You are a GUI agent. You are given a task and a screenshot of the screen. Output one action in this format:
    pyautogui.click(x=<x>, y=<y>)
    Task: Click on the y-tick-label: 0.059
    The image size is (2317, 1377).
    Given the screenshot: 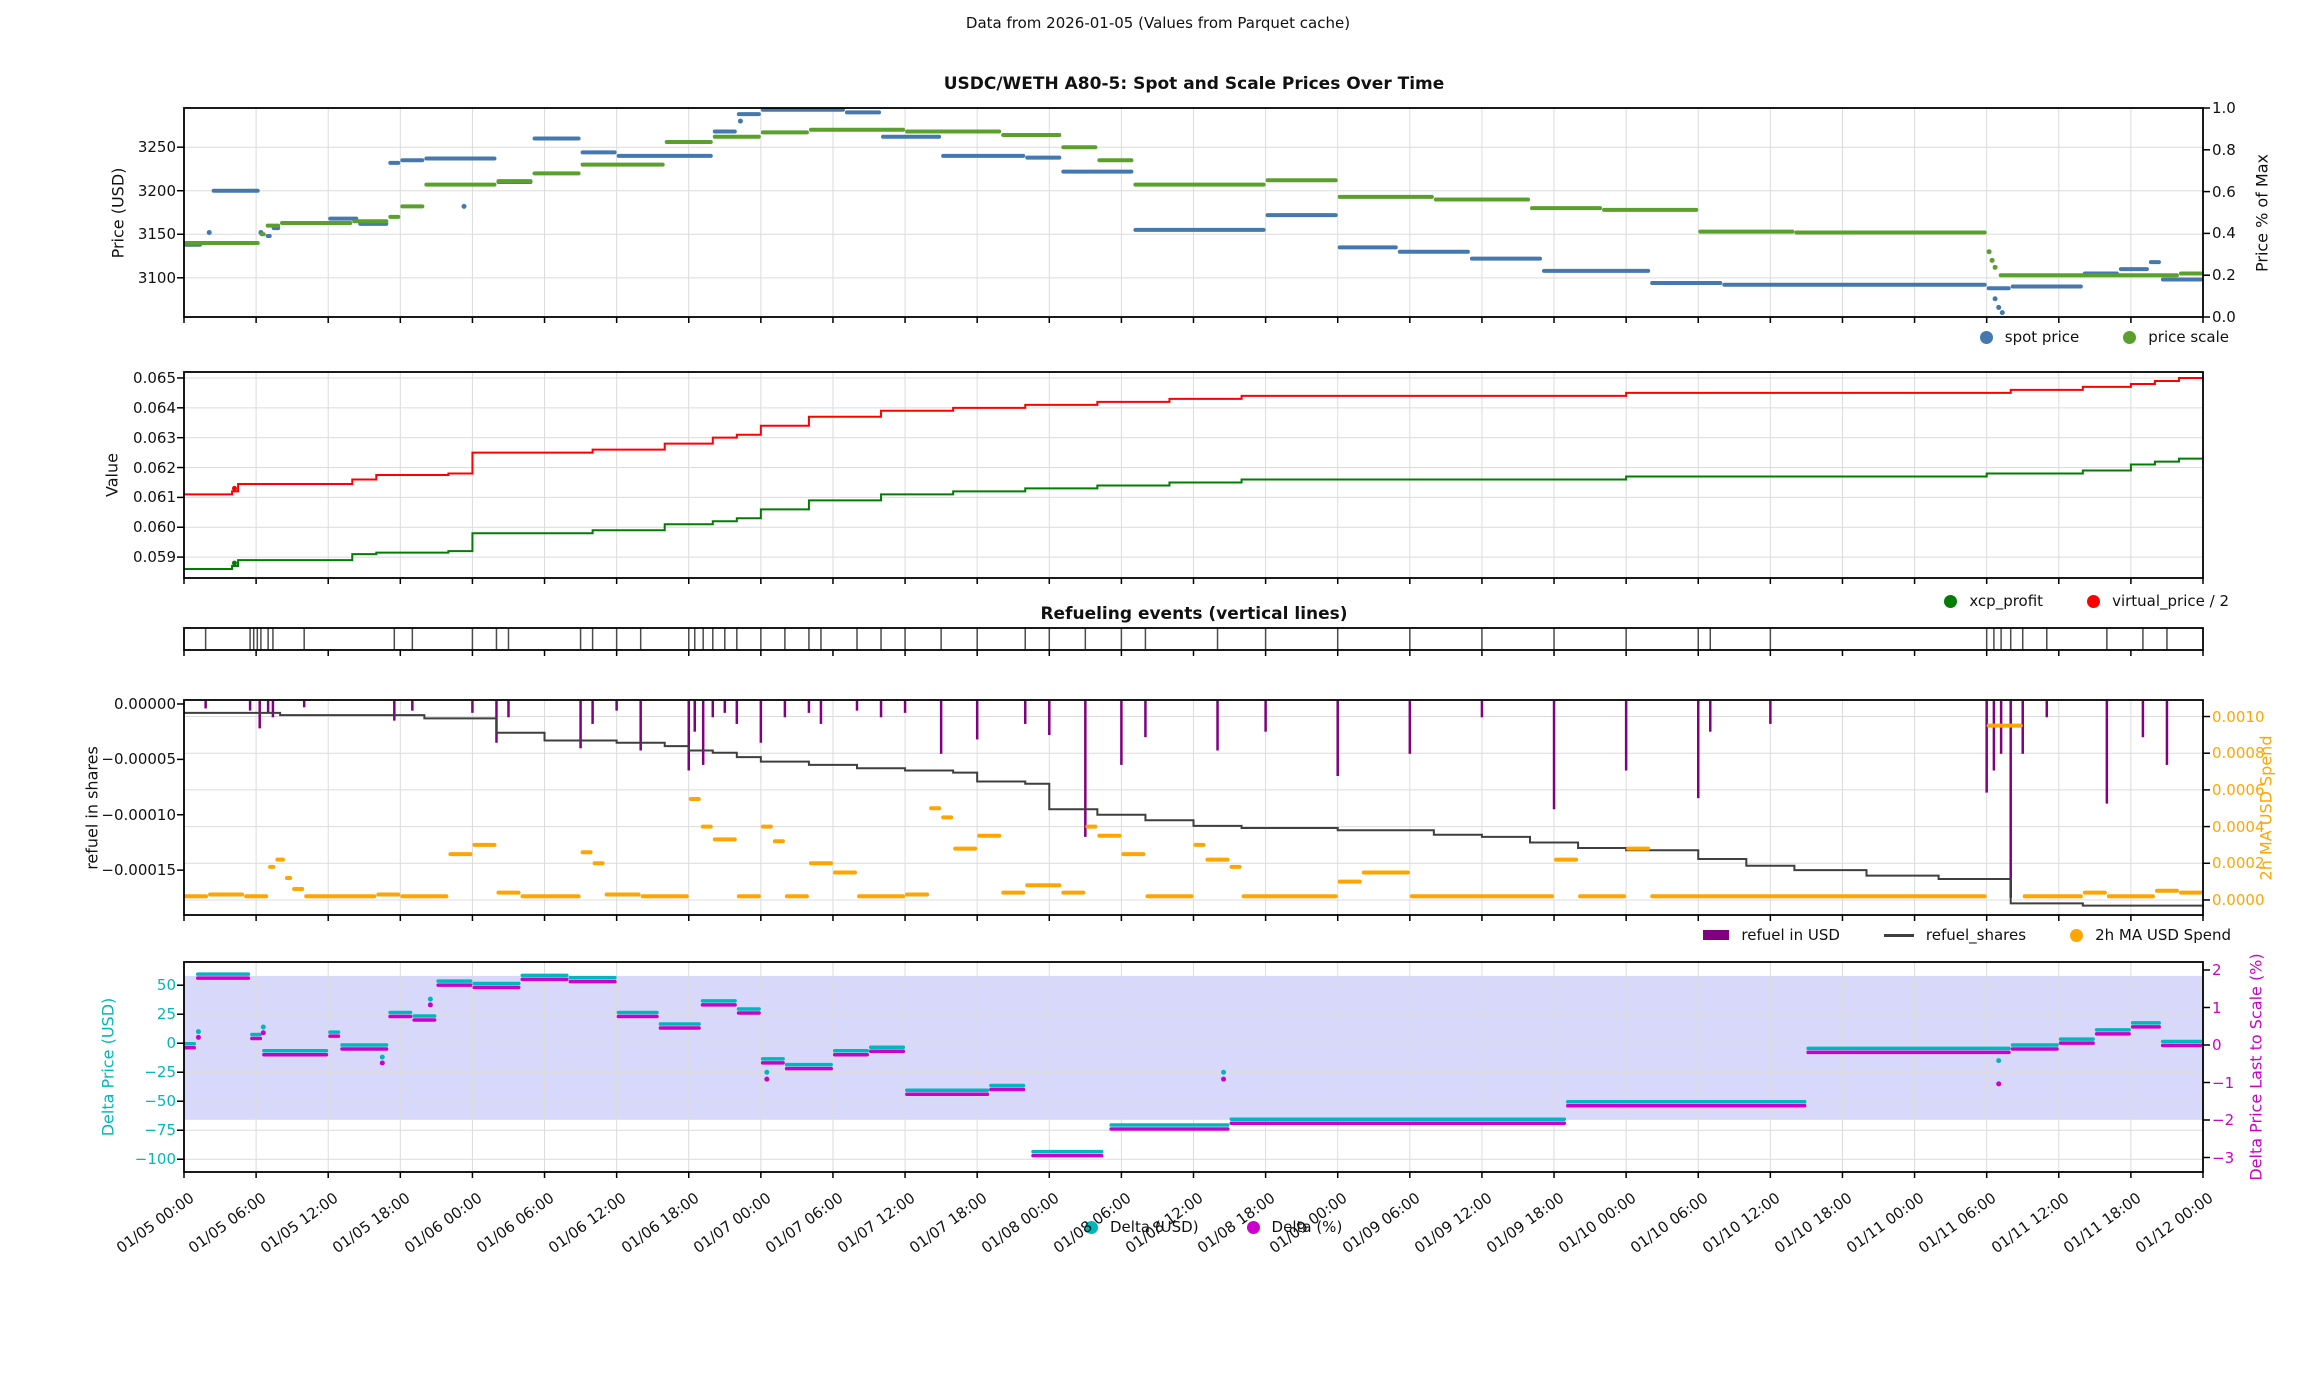 What is the action you would take?
    pyautogui.click(x=154, y=557)
    